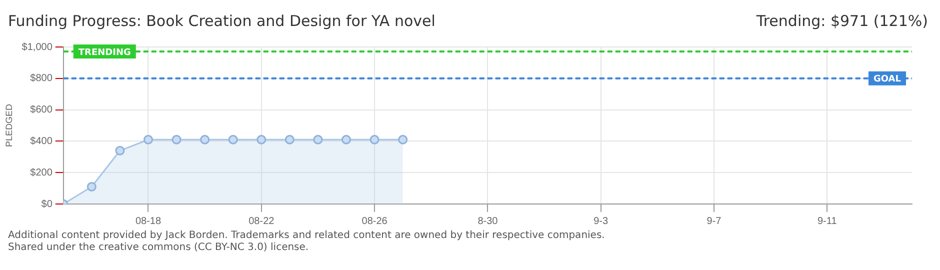 This screenshot has height=270, width=940. I want to click on y-tick-label: $0, so click(47, 204).